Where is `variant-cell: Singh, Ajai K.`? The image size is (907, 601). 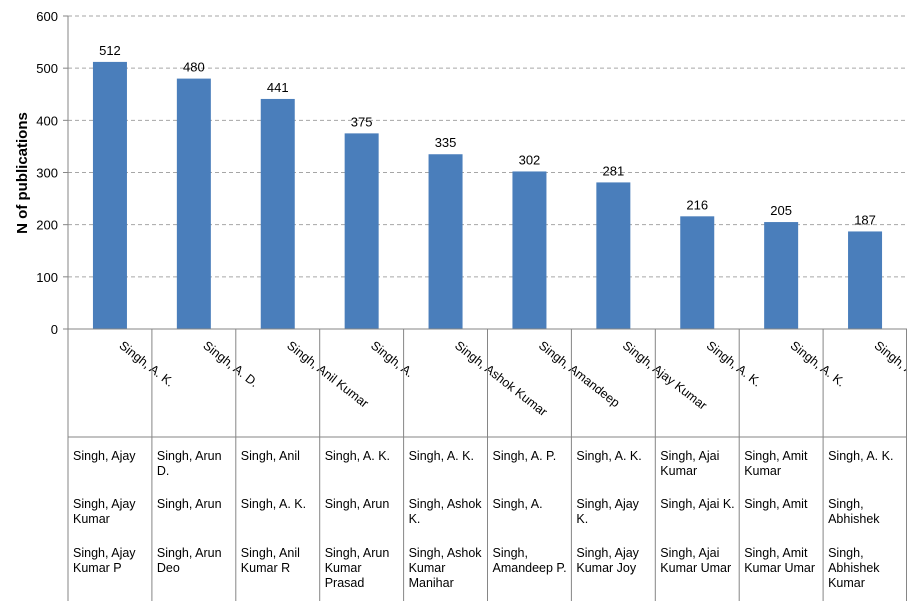
variant-cell: Singh, Ajai K. is located at coordinates (697, 504).